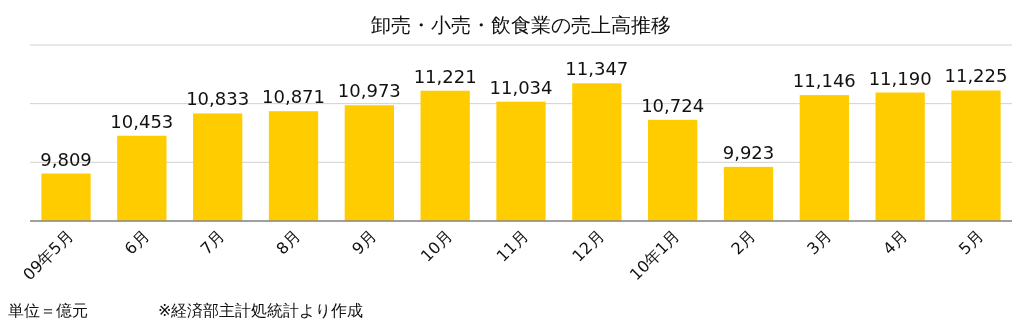  What do you see at coordinates (288, 242) in the screenshot?
I see `x-tick-label: 8月` at bounding box center [288, 242].